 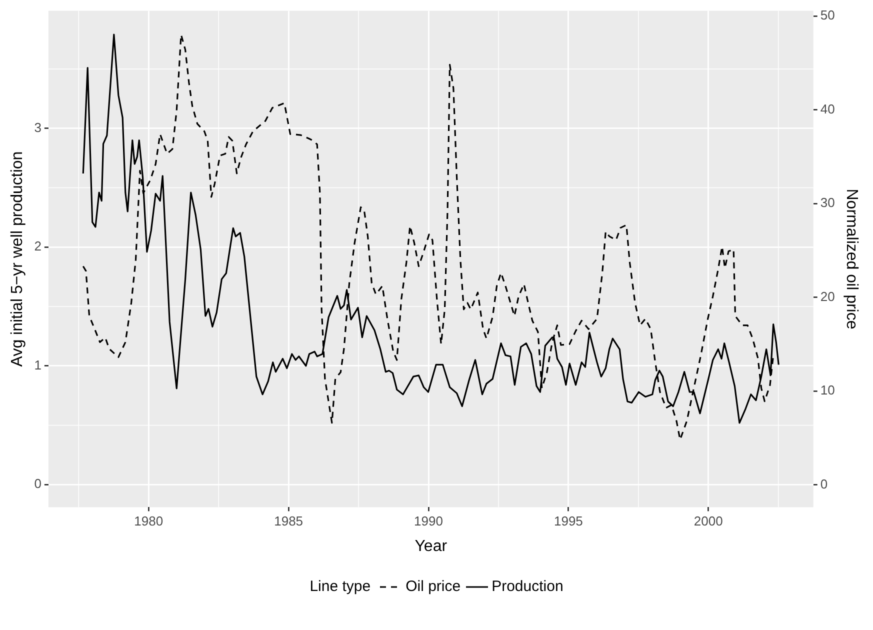 What do you see at coordinates (827, 108) in the screenshot?
I see `y2-tick-label: 40` at bounding box center [827, 108].